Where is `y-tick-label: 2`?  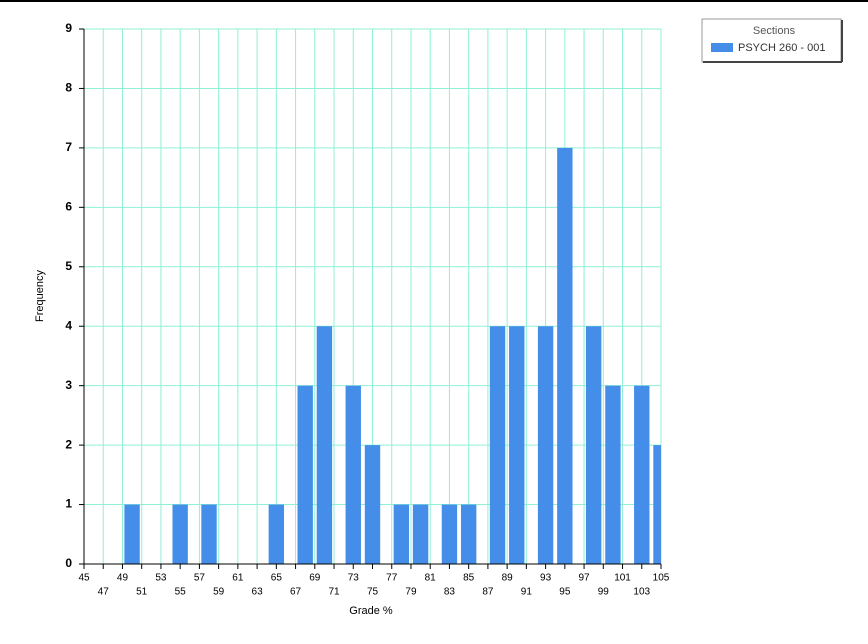
y-tick-label: 2 is located at coordinates (68, 444).